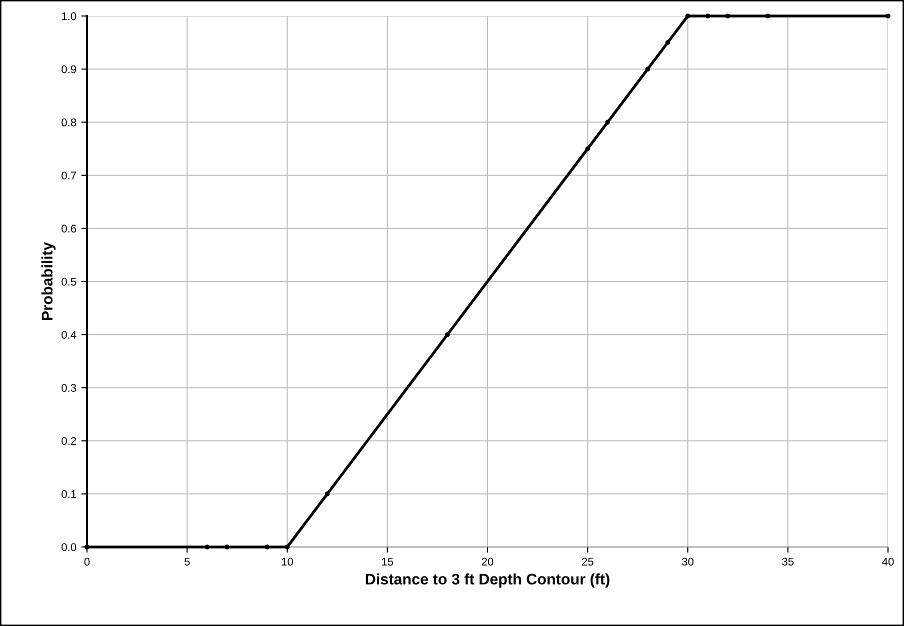  What do you see at coordinates (287, 562) in the screenshot?
I see `x-tick-label: 10` at bounding box center [287, 562].